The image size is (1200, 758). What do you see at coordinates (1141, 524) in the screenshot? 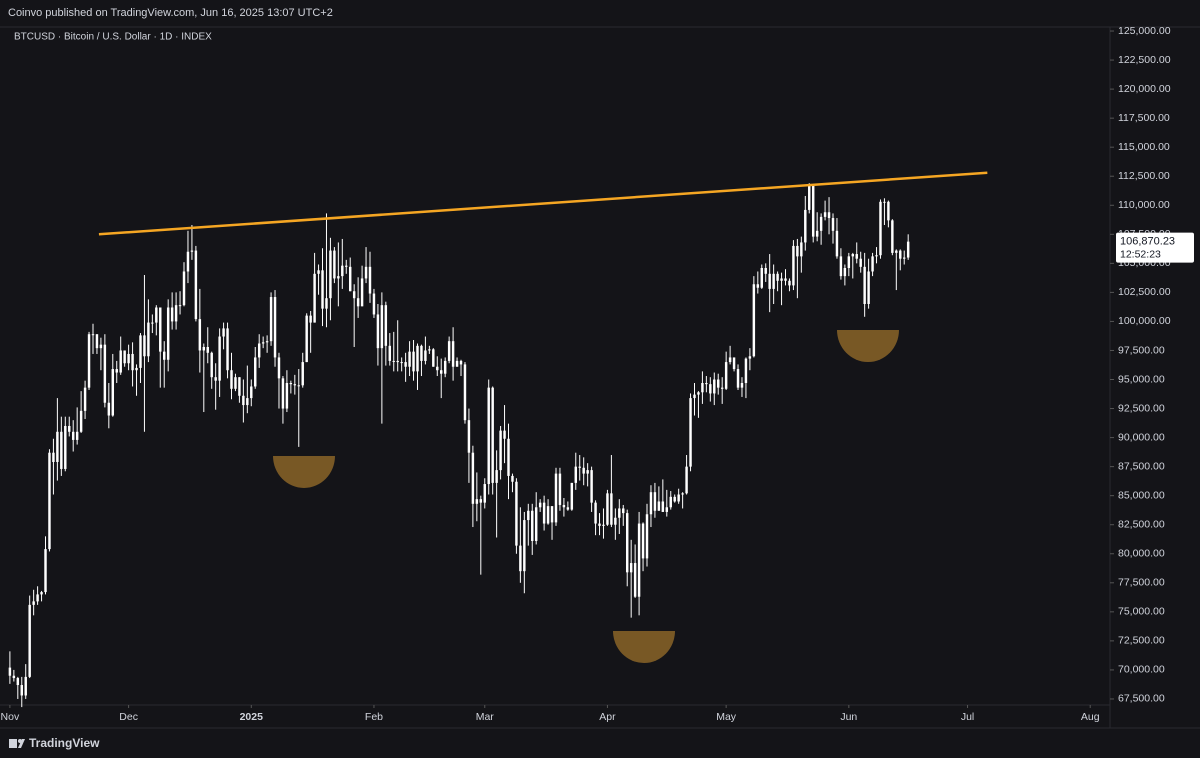
I see `y-tick-label: 82,500.00` at bounding box center [1141, 524].